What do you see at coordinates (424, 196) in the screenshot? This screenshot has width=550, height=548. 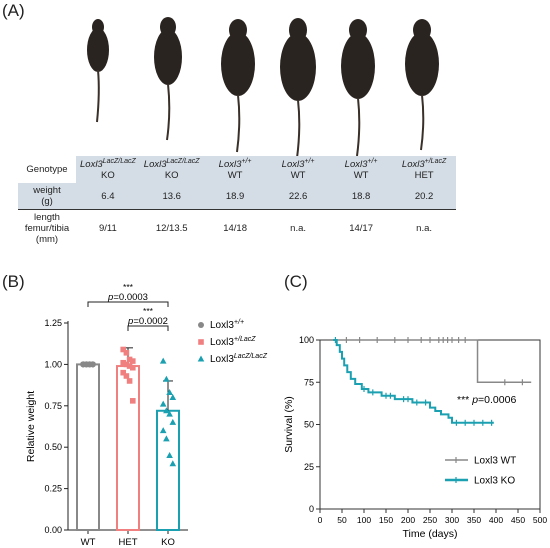 I see `weight-cell: 20.2` at bounding box center [424, 196].